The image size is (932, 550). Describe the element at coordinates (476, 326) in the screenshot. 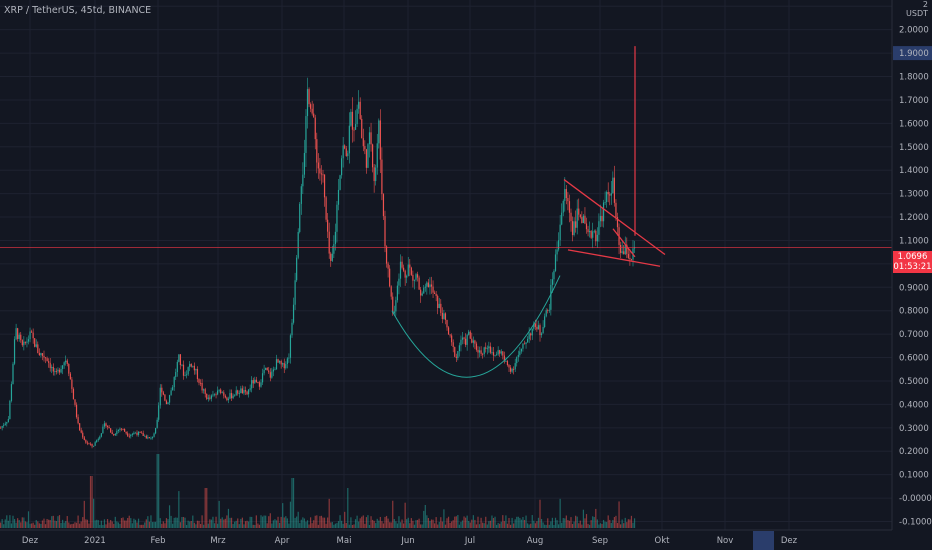

I see `cup-curve` at that location.